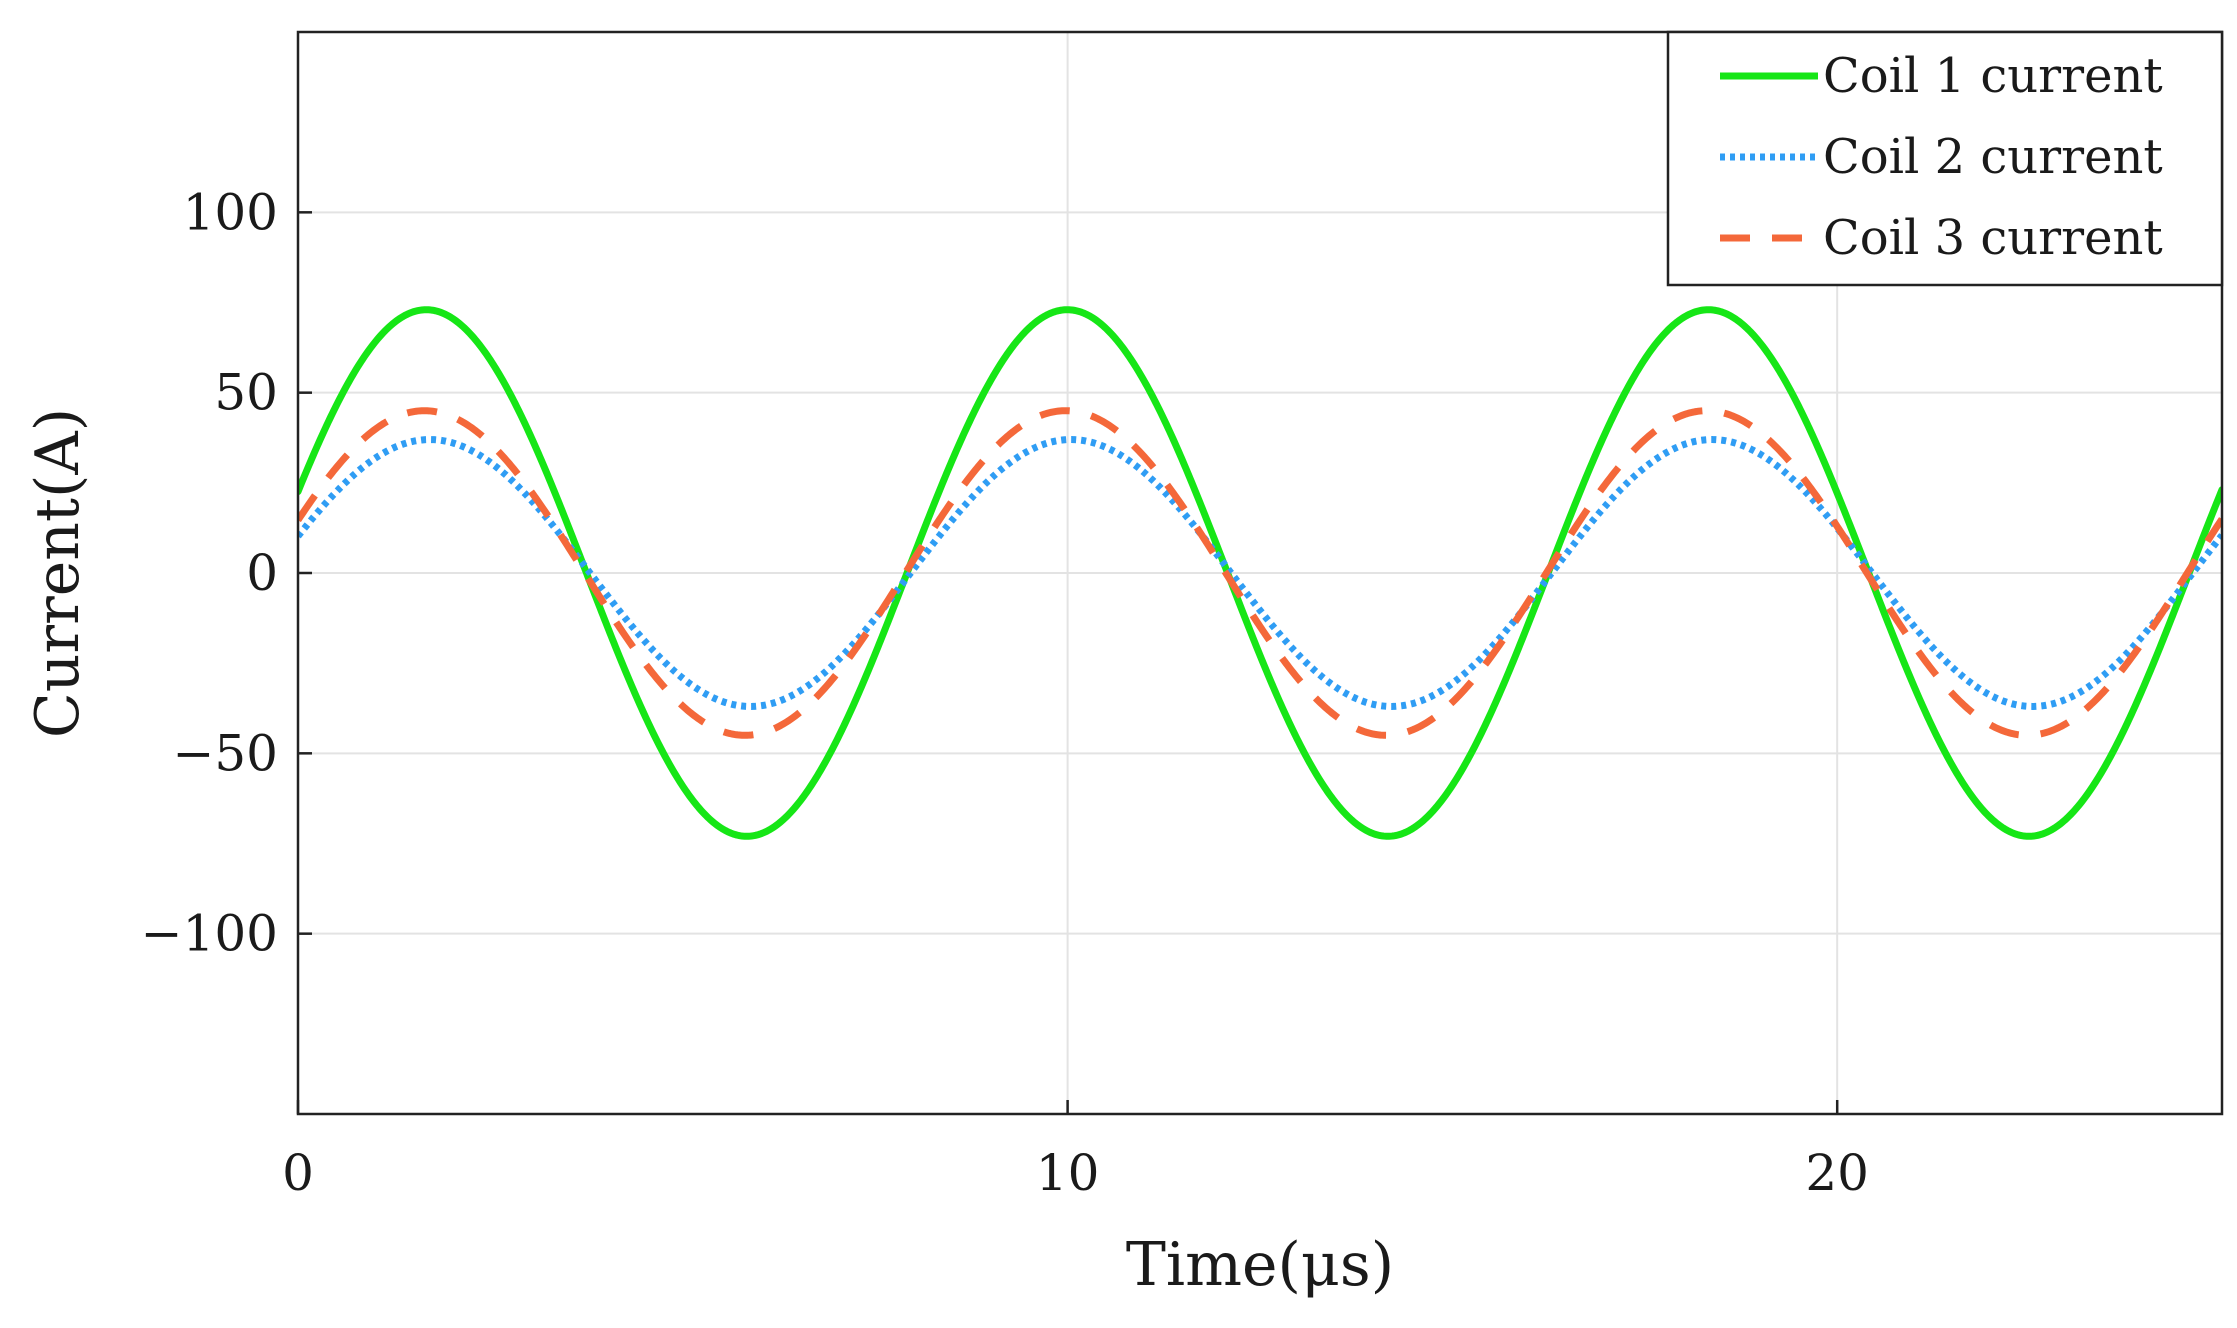  What do you see at coordinates (230, 212) in the screenshot?
I see `y-tick-label: 100` at bounding box center [230, 212].